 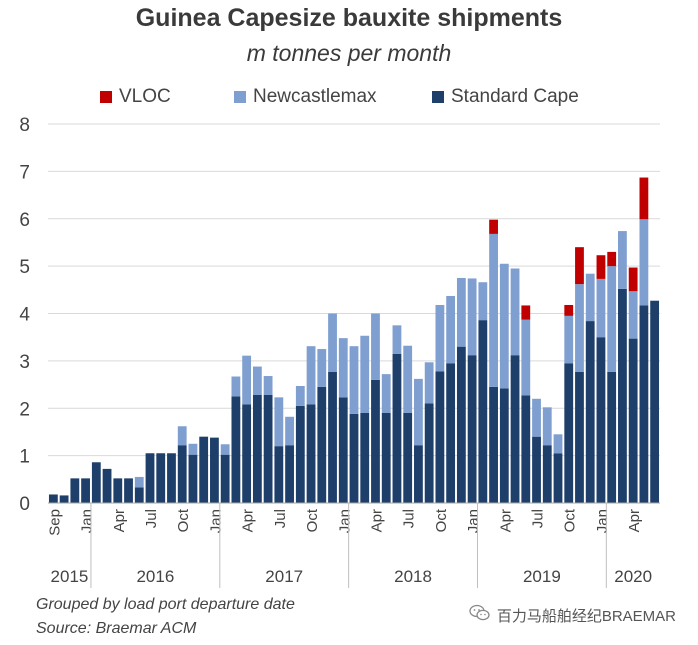 I want to click on y-tick-label: 1, so click(x=24, y=457).